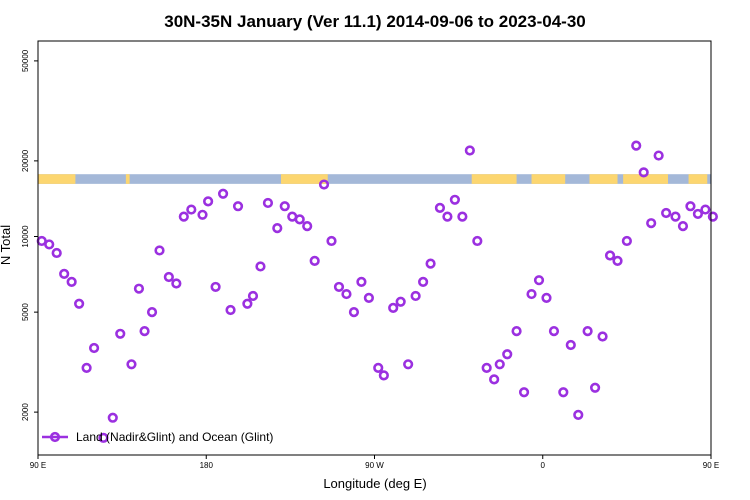 This screenshot has width=750, height=500. What do you see at coordinates (6, 245) in the screenshot?
I see `y-axis-label: N Total` at bounding box center [6, 245].